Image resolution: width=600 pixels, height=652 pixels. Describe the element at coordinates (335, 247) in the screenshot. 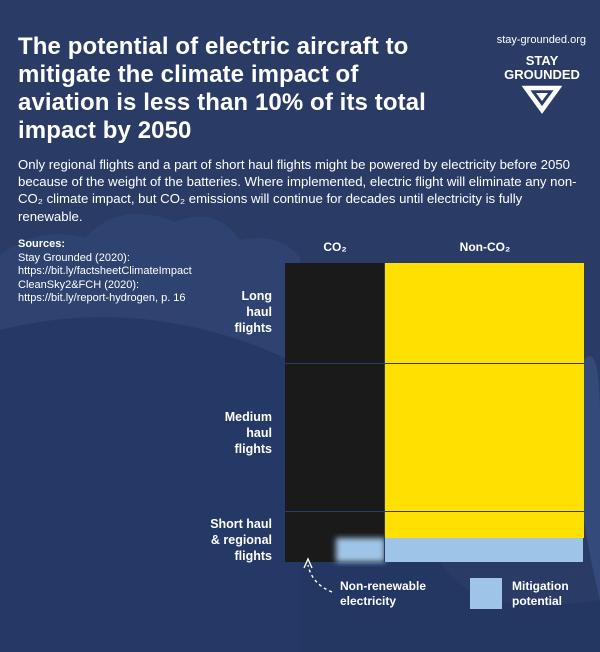

I see `column-label-co2: CO₂` at that location.